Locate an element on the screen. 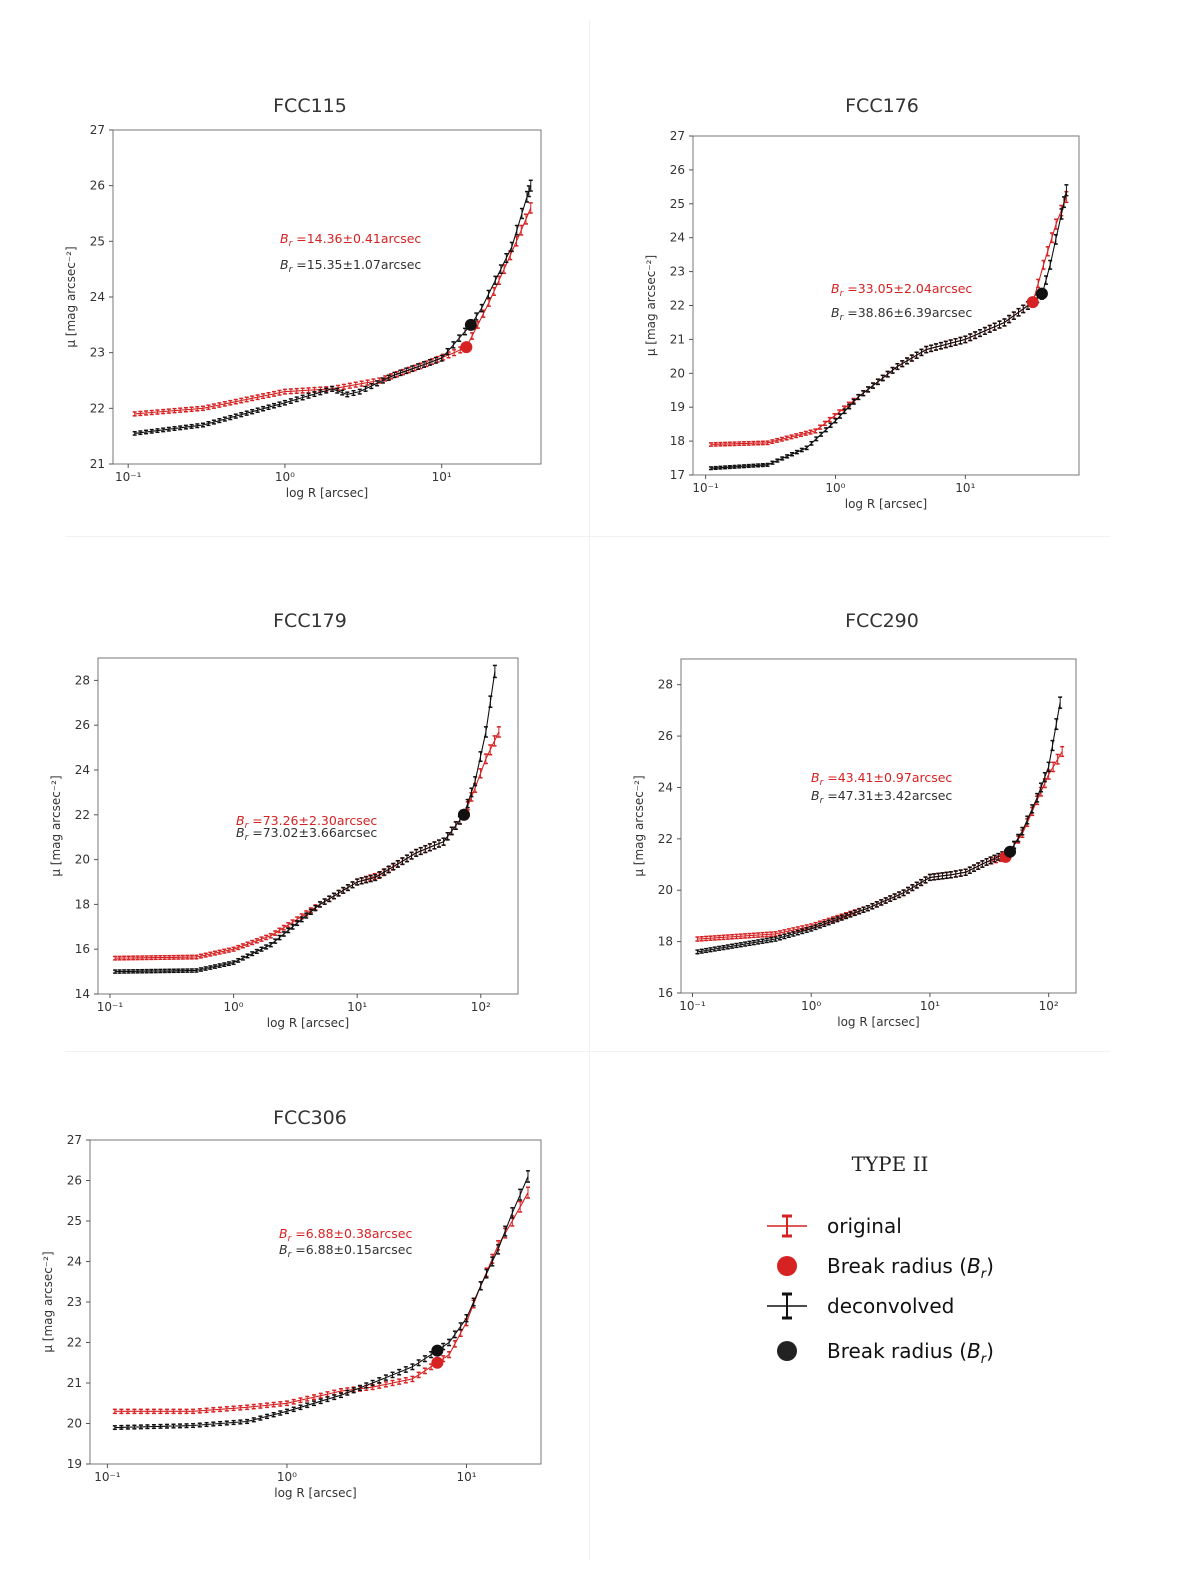 The width and height of the screenshot is (1181, 1575). legend-label-deconvolved: deconvolved is located at coordinates (891, 1306).